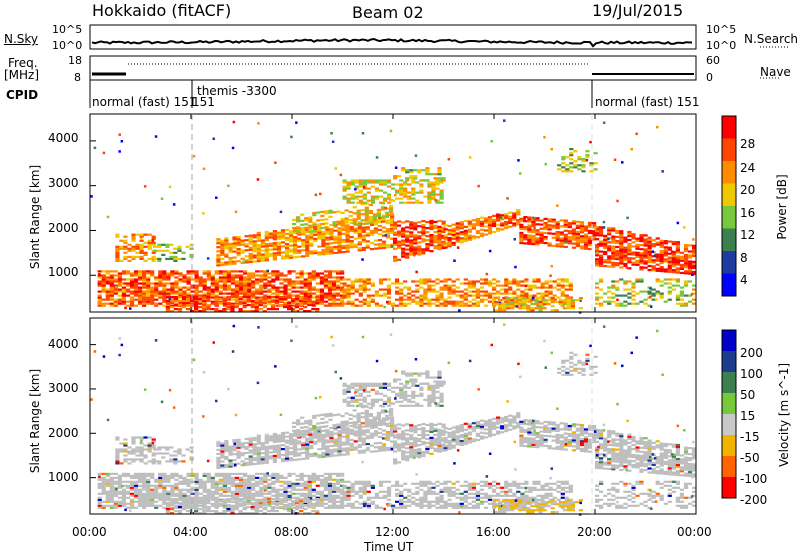 This screenshot has width=800, height=554. What do you see at coordinates (713, 60) in the screenshot?
I see `freq-right-tick-top: 60` at bounding box center [713, 60].